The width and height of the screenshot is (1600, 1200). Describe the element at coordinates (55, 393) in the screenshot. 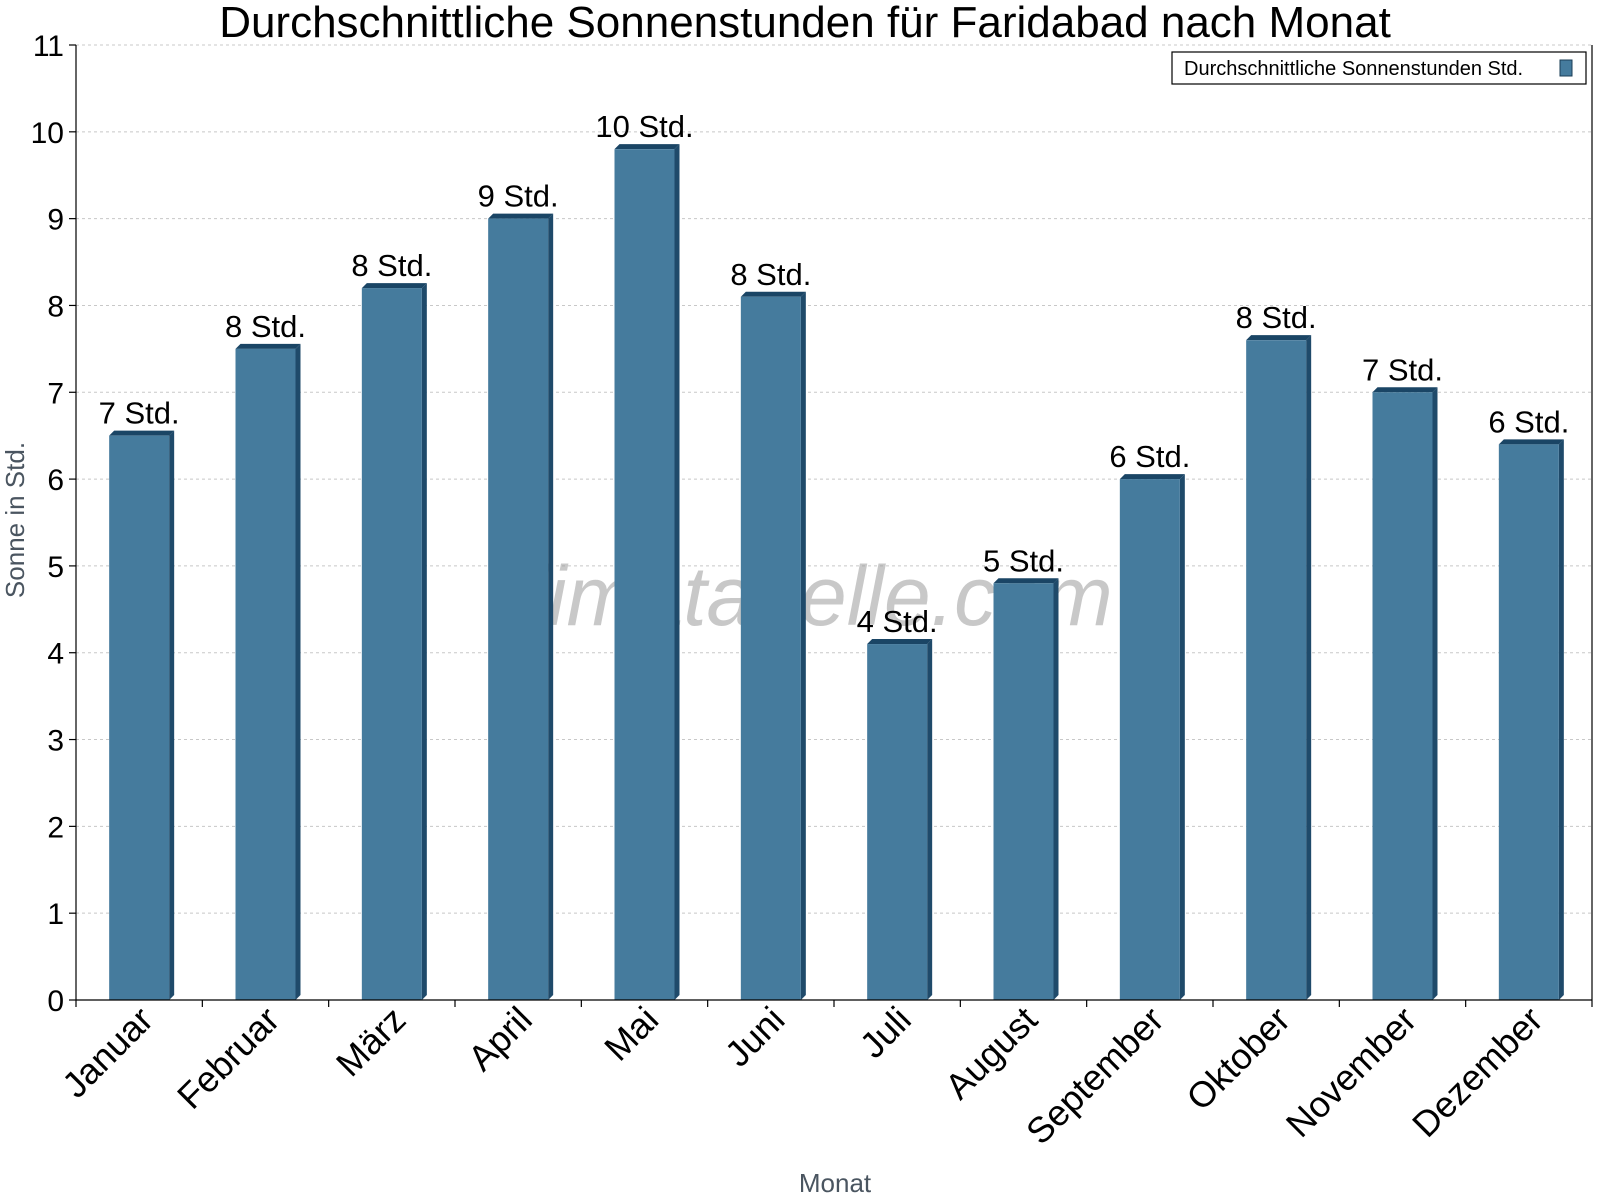

I see `y-tick-label: 7` at that location.